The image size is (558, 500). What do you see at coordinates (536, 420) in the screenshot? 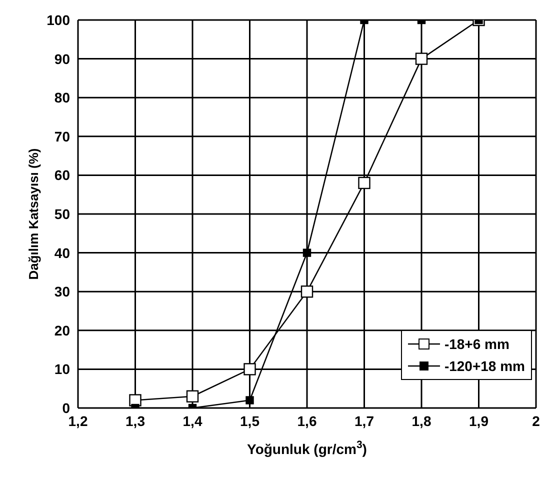
I see `x-tick-label: 2` at bounding box center [536, 420].